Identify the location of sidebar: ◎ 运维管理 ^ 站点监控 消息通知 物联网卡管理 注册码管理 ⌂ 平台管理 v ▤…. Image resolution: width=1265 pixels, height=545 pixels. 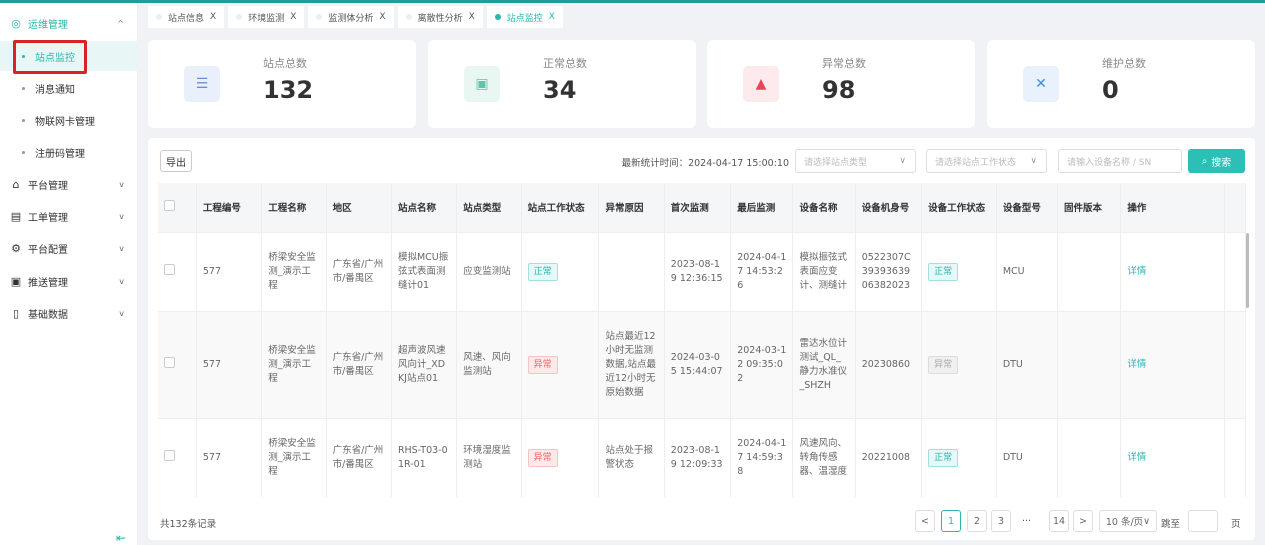
(69, 274).